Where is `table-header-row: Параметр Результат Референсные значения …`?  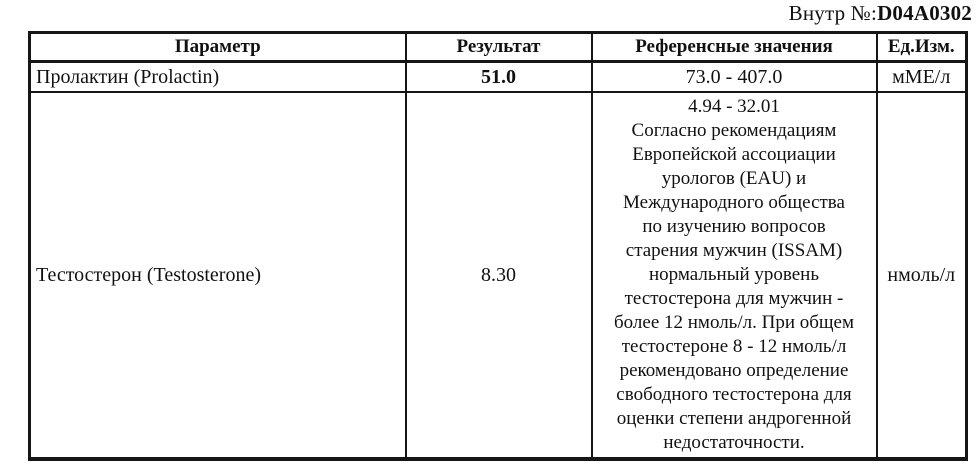
table-header-row: Параметр Результат Референсные значения … is located at coordinates (498, 47).